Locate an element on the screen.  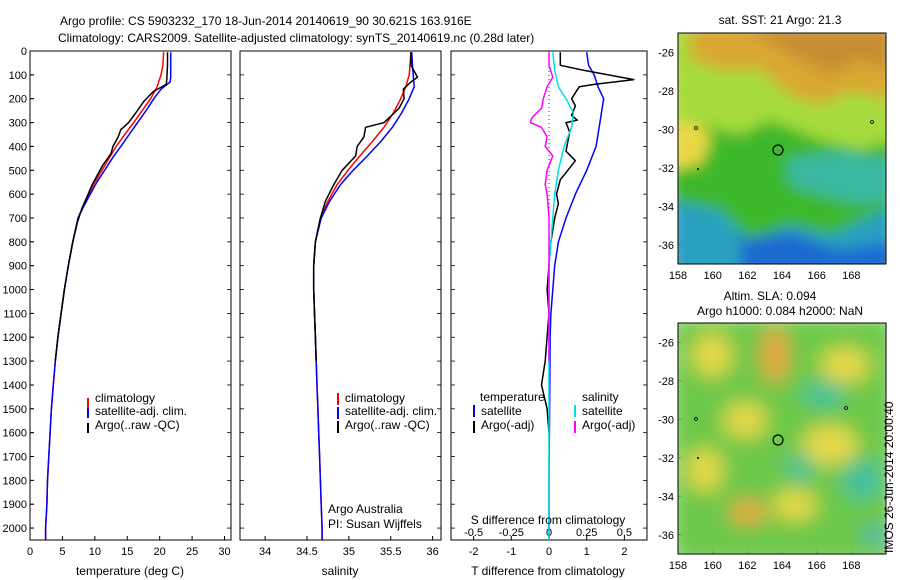
legend-label-argo: Argo(..raw -QC) is located at coordinates (387, 425).